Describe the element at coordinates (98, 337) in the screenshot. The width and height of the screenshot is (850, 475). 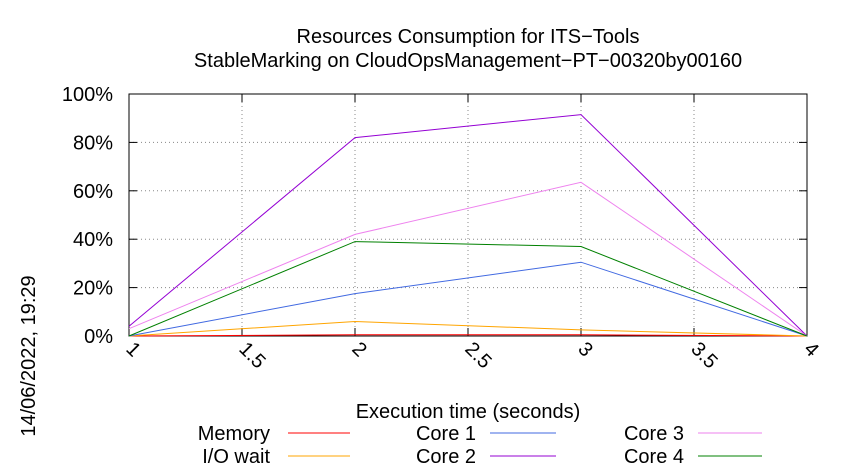
I see `y-tick-label: 0%` at that location.